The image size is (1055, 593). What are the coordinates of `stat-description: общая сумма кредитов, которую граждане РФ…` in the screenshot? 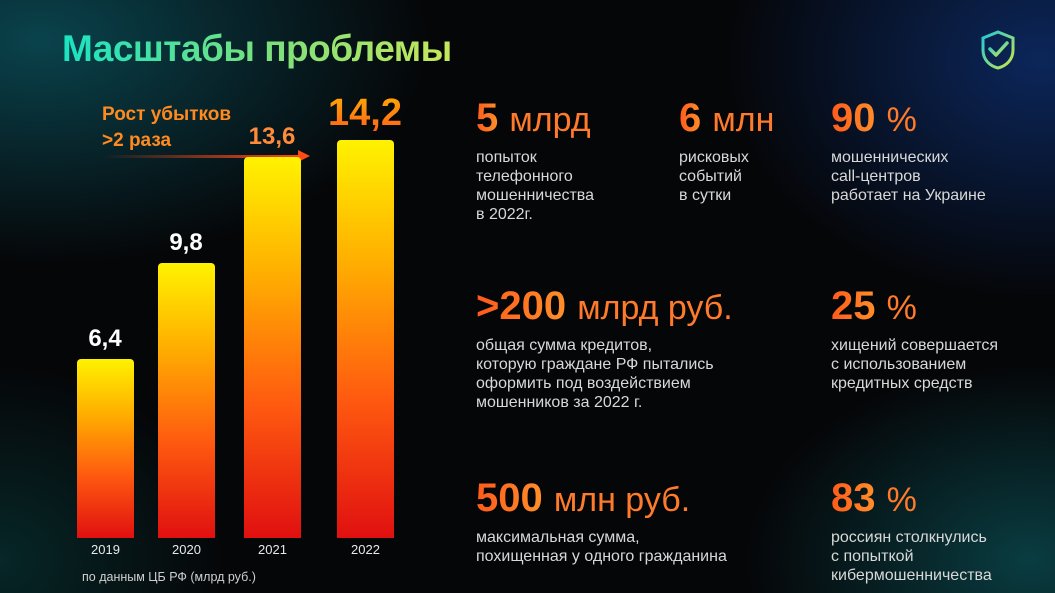 It's located at (604, 374).